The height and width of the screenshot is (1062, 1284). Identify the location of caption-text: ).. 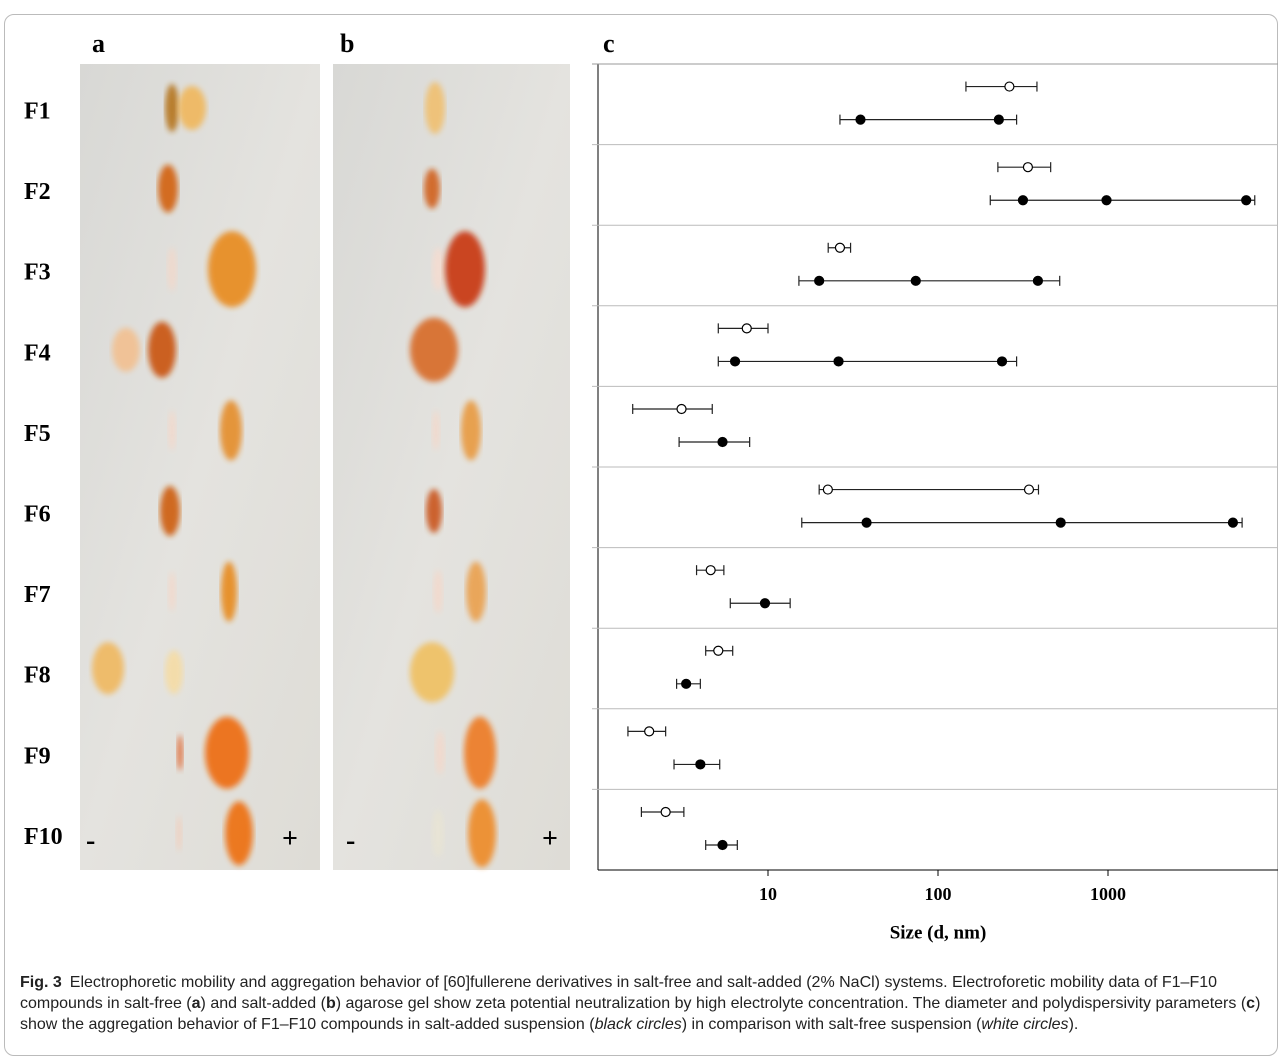
(1073, 1024).